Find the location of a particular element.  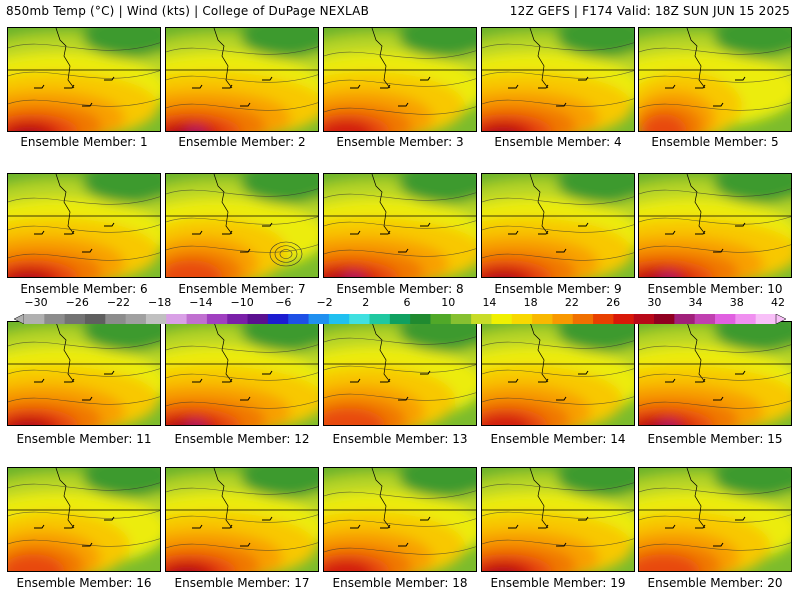

member-caption: Ensemble Member: 9 is located at coordinates (558, 289).